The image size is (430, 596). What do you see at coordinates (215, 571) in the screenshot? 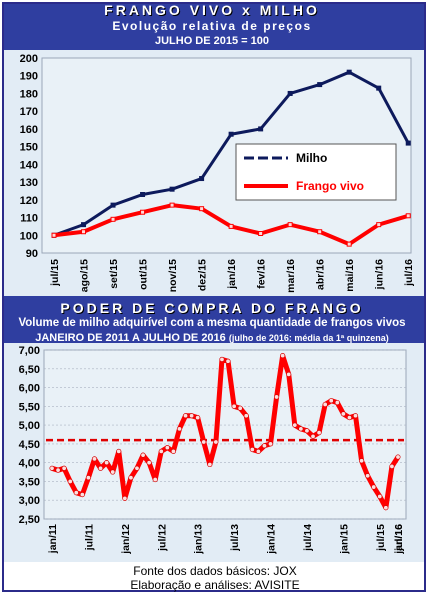
I see `footer-source: Fonte dos dados básicos: JOX` at bounding box center [215, 571].